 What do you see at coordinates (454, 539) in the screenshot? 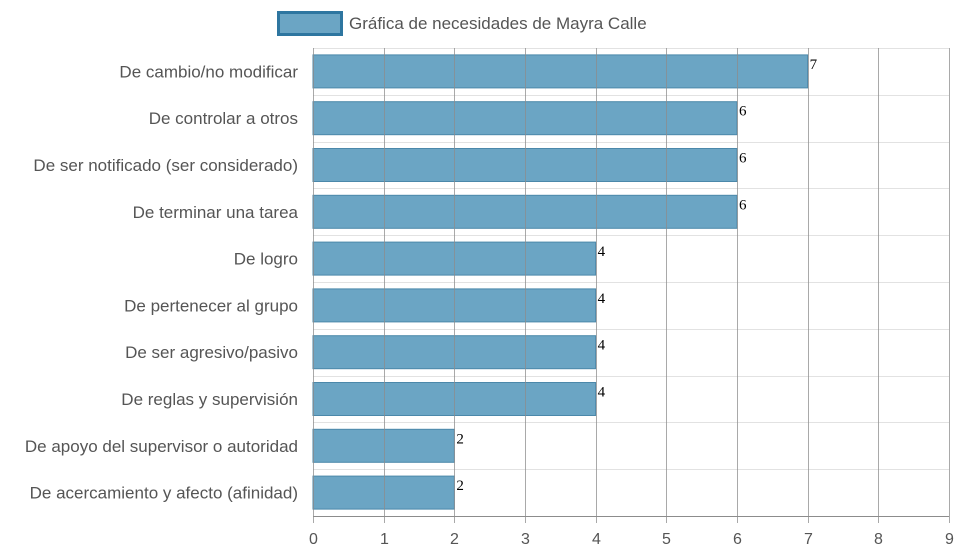
I see `x-tick-label: 2` at bounding box center [454, 539].